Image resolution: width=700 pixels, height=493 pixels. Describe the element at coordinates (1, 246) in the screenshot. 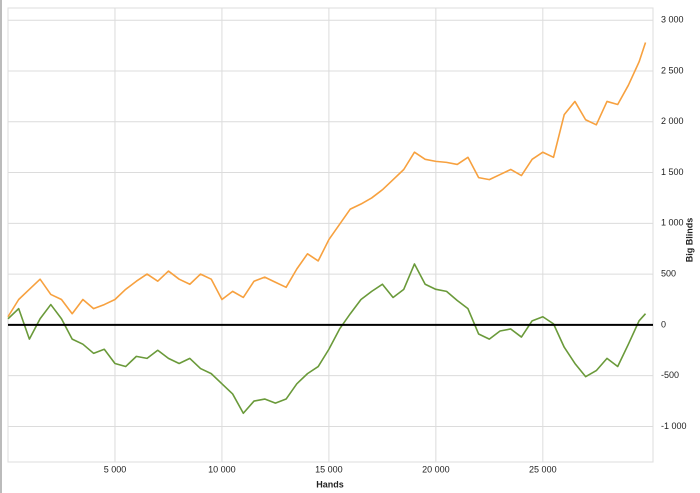

I see `frame-edge` at that location.